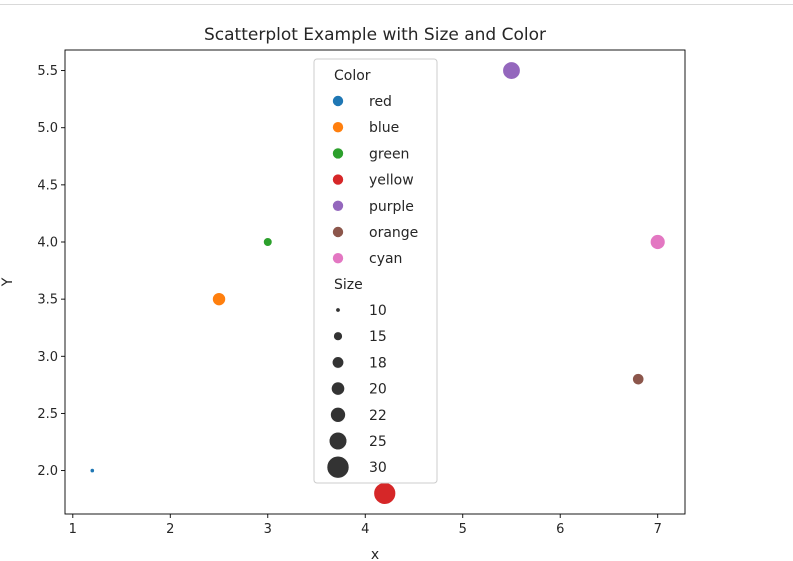  What do you see at coordinates (378, 468) in the screenshot?
I see `legend-size-label: 30` at bounding box center [378, 468].